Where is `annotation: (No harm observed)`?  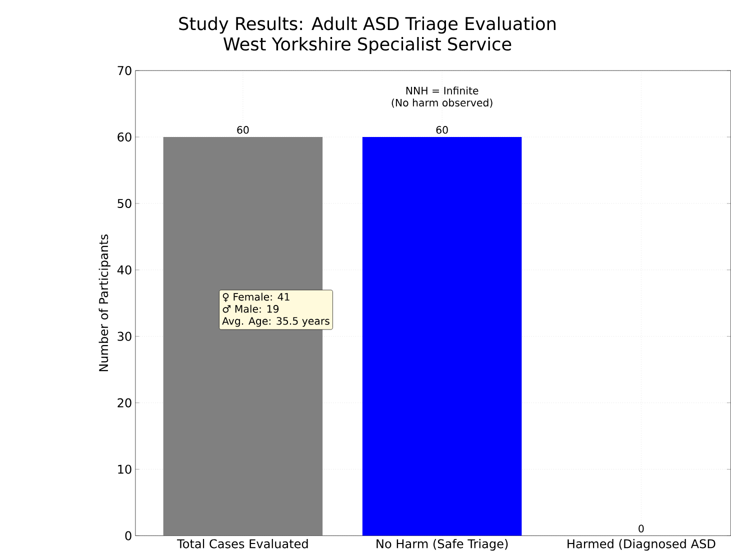 annotation: (No harm observed) is located at coordinates (442, 103).